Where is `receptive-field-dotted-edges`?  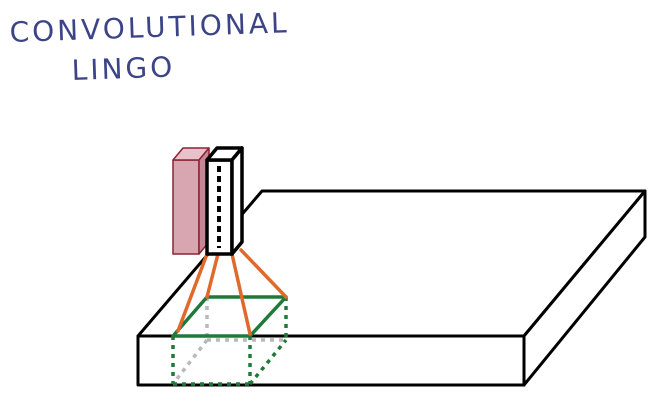 receptive-field-dotted-edges is located at coordinates (229, 341).